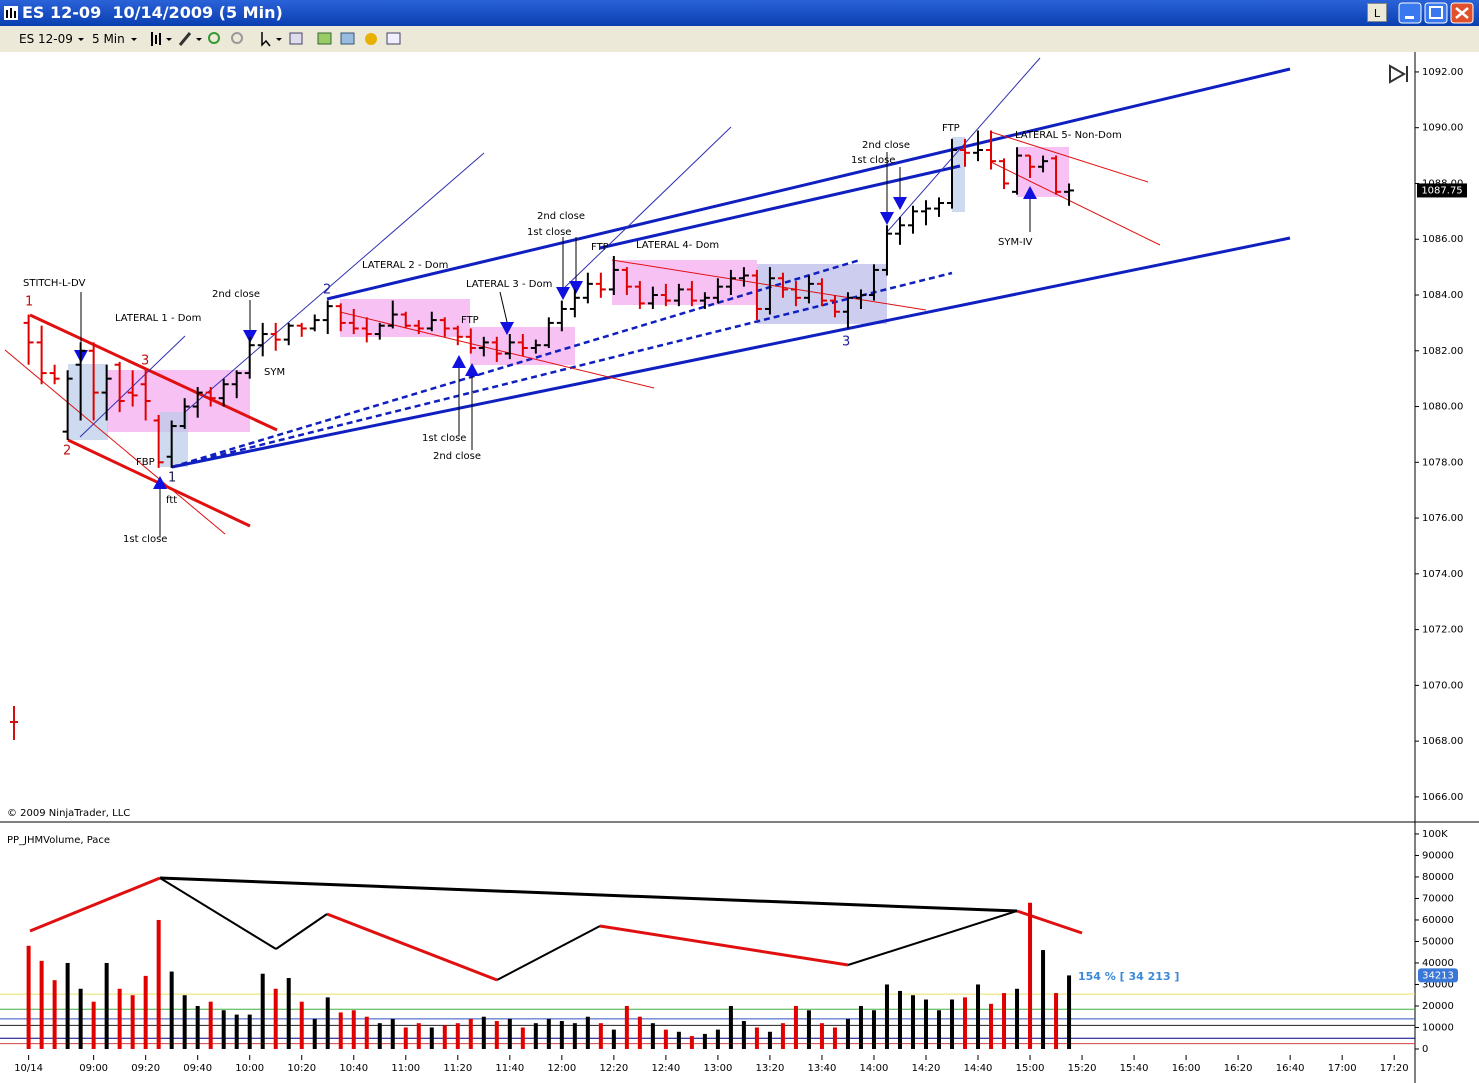  Describe the element at coordinates (1442, 518) in the screenshot. I see `y-tick-label: 1076.00` at that location.